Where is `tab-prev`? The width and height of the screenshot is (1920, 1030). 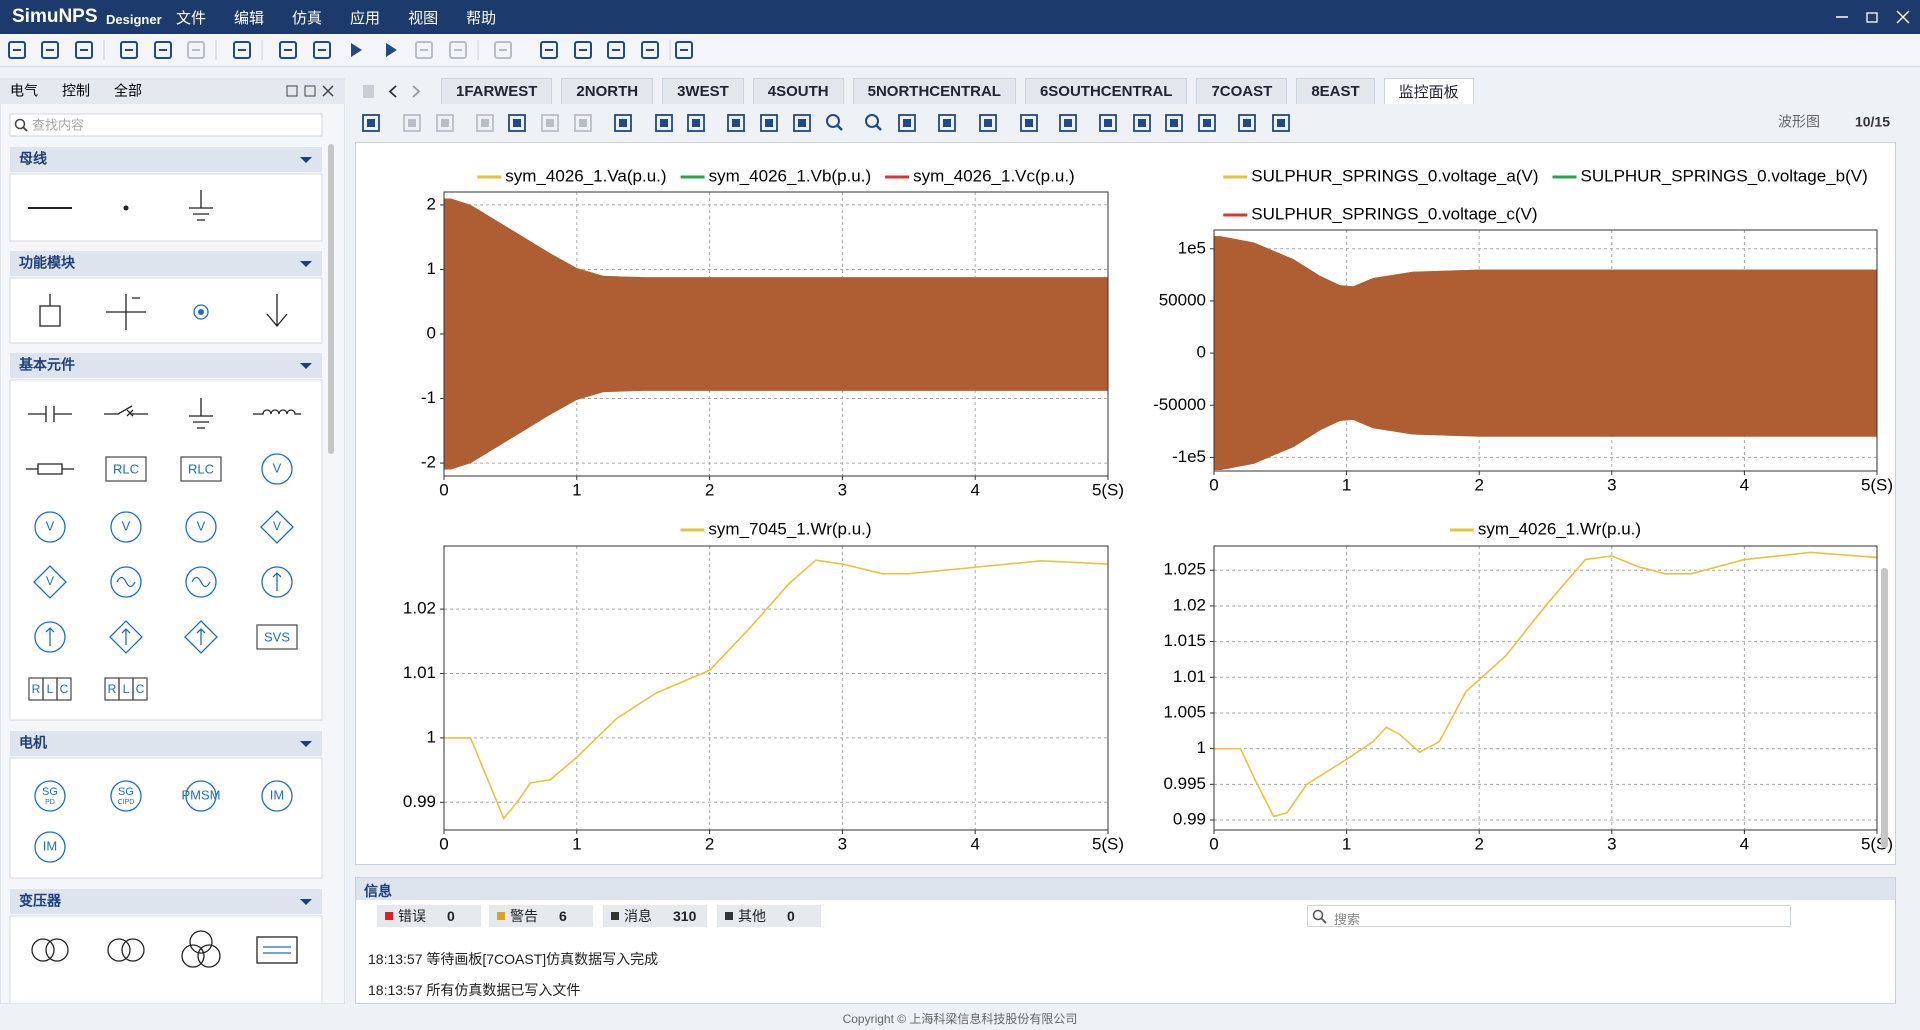 tab-prev is located at coordinates (392, 91).